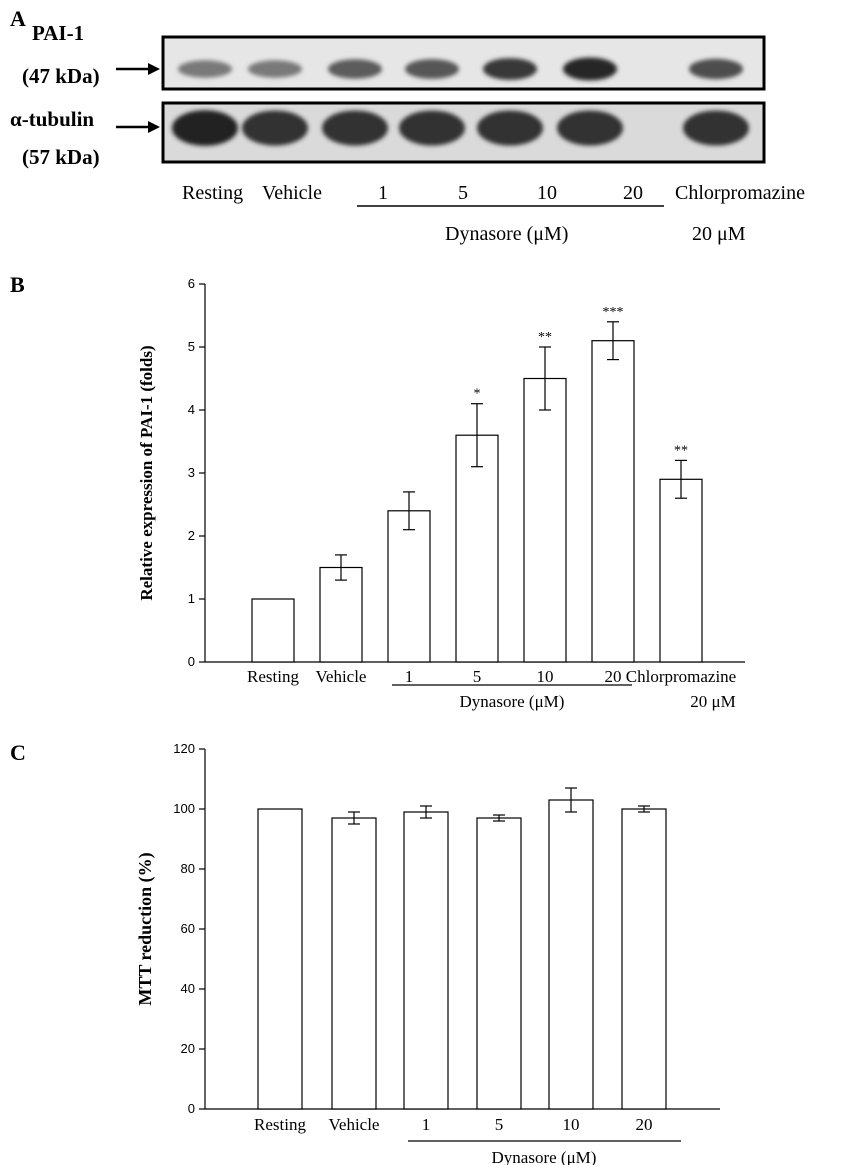 This screenshot has width=841, height=1165. I want to click on lane-label-resting: Resting, so click(212, 193).